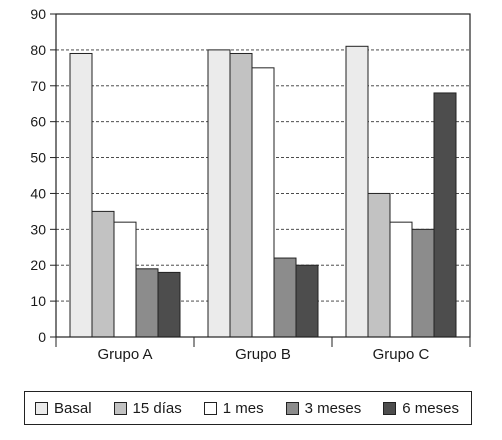 This screenshot has width=502, height=440. Describe the element at coordinates (38, 50) in the screenshot. I see `y-tick-label: 80` at that location.